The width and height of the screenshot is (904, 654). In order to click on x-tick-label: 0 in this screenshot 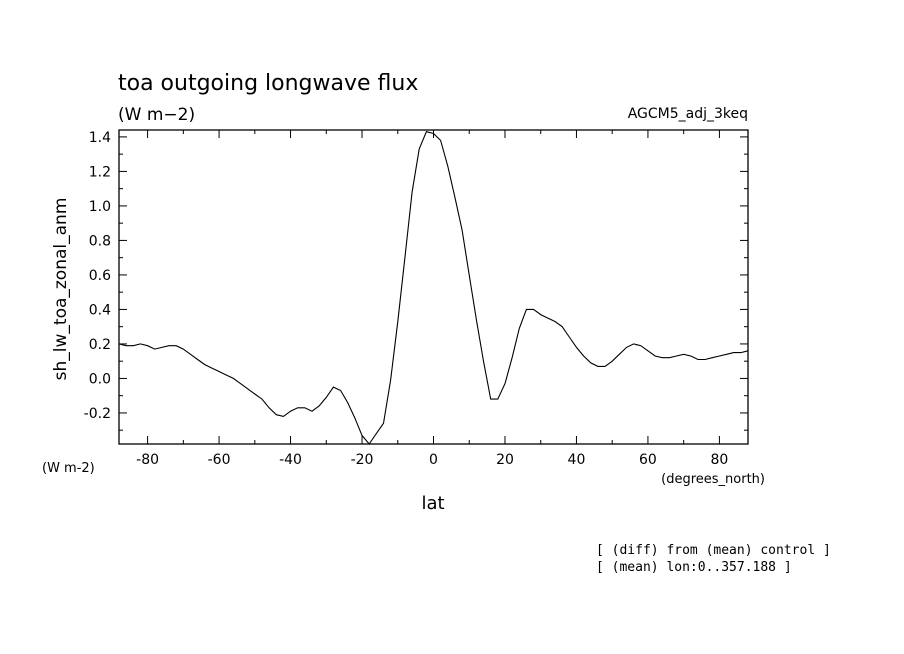, I will do `click(433, 460)`.